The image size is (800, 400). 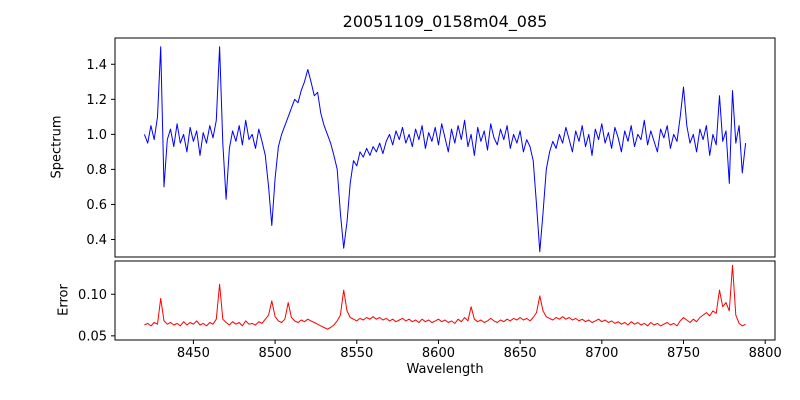 What do you see at coordinates (356, 353) in the screenshot?
I see `x-tick-label: 8550` at bounding box center [356, 353].